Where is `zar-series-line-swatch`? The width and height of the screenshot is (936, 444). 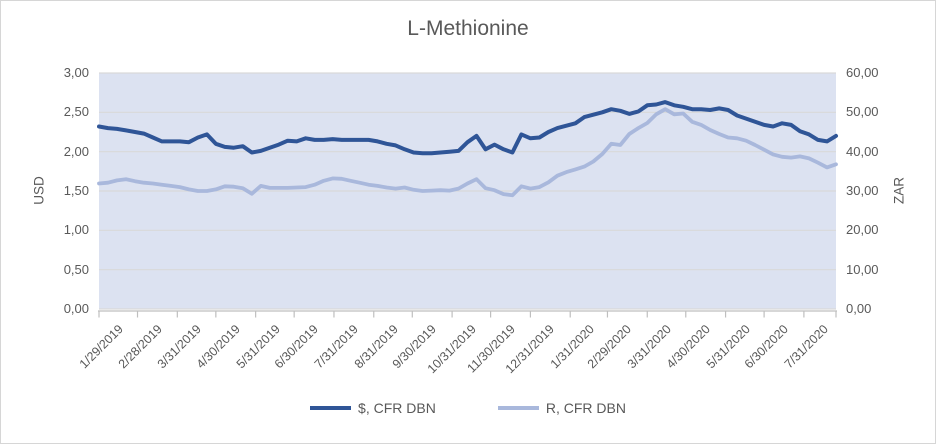 zar-series-line-swatch is located at coordinates (518, 408).